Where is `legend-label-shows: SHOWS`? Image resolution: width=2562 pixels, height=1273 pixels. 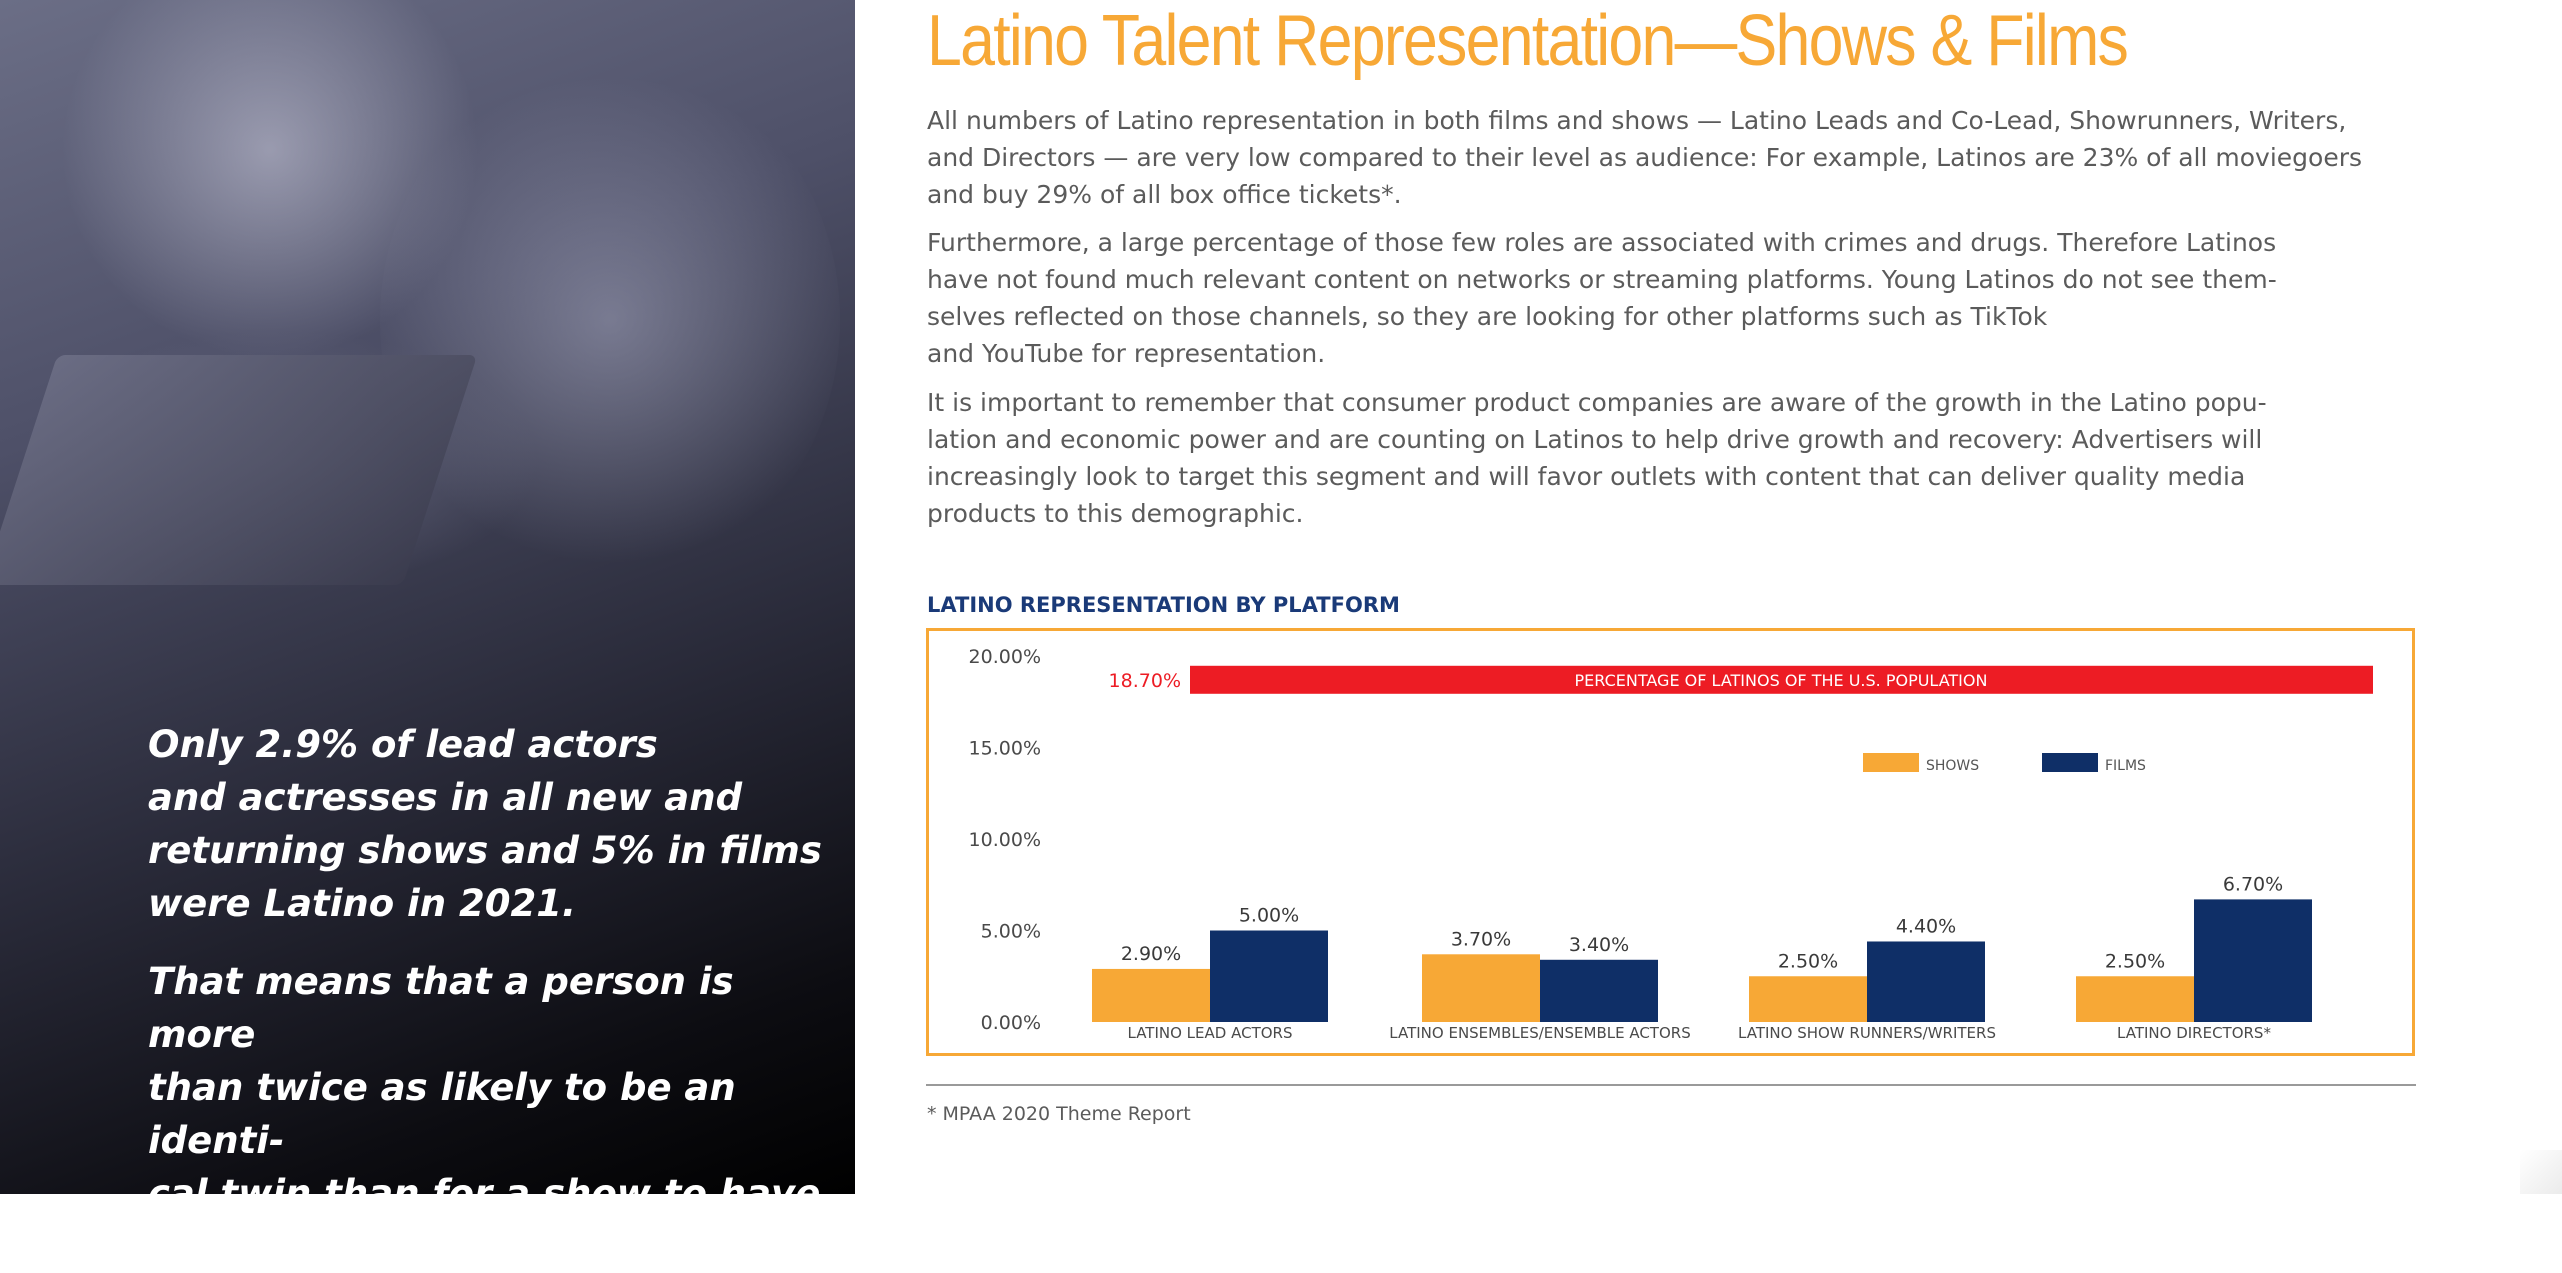
legend-label-shows: SHOWS is located at coordinates (1952, 766).